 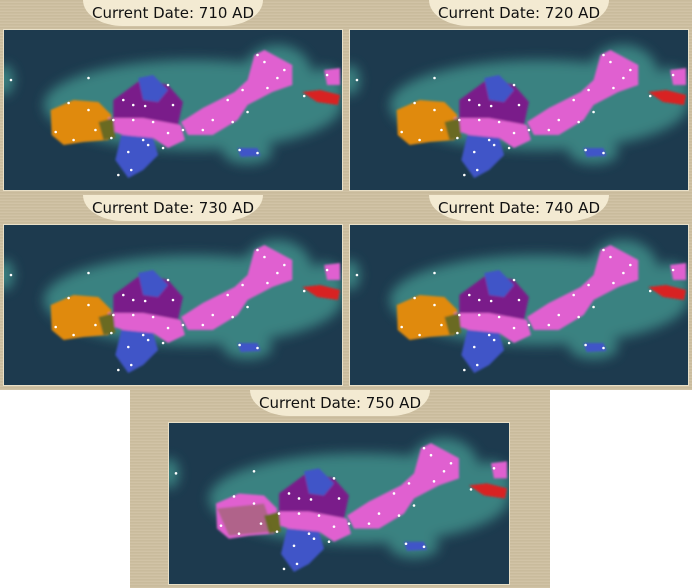 What do you see at coordinates (519, 13) in the screenshot?
I see `current-date-label: Current Date: 720 AD` at bounding box center [519, 13].